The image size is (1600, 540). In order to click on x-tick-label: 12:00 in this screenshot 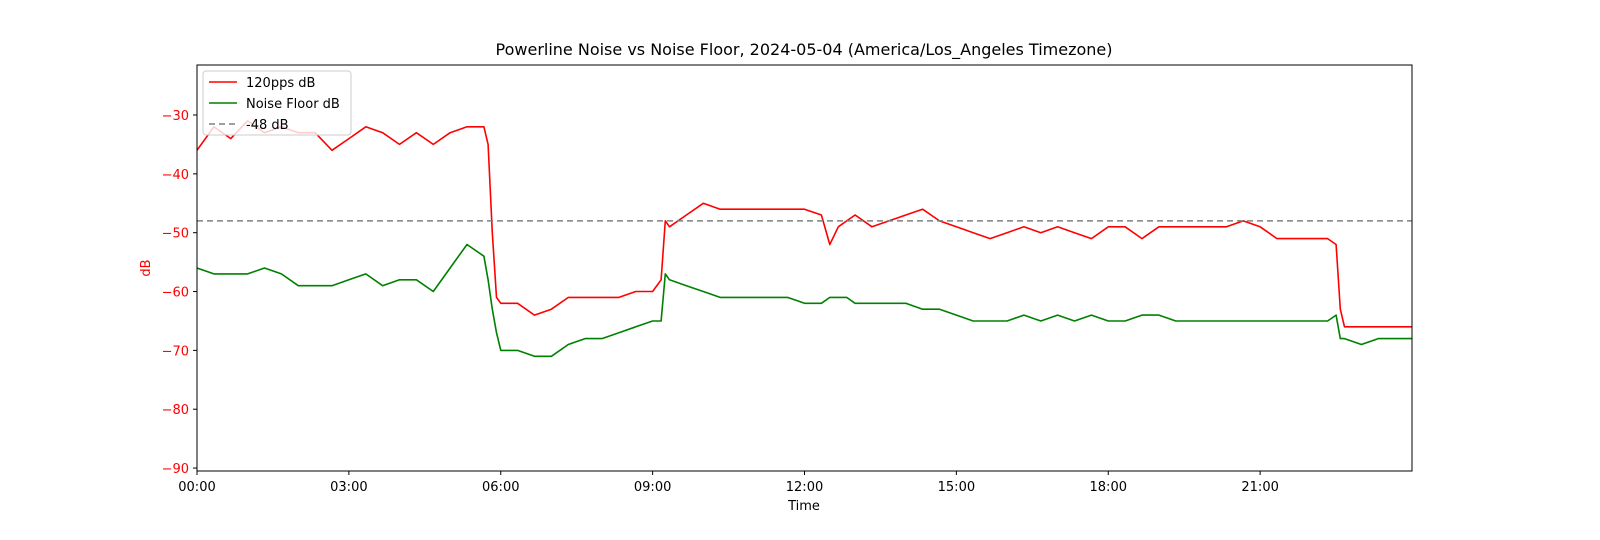, I will do `click(804, 487)`.